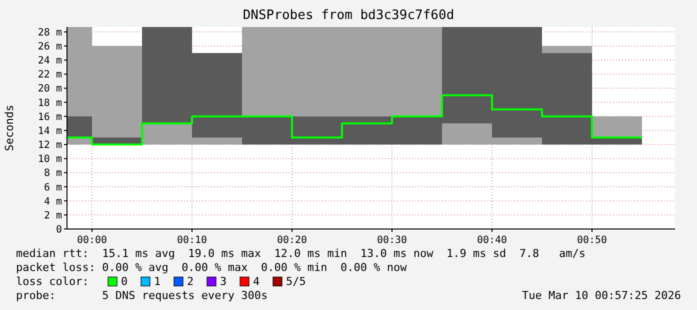  I want to click on y-tick-label: 2 m, so click(53, 216).